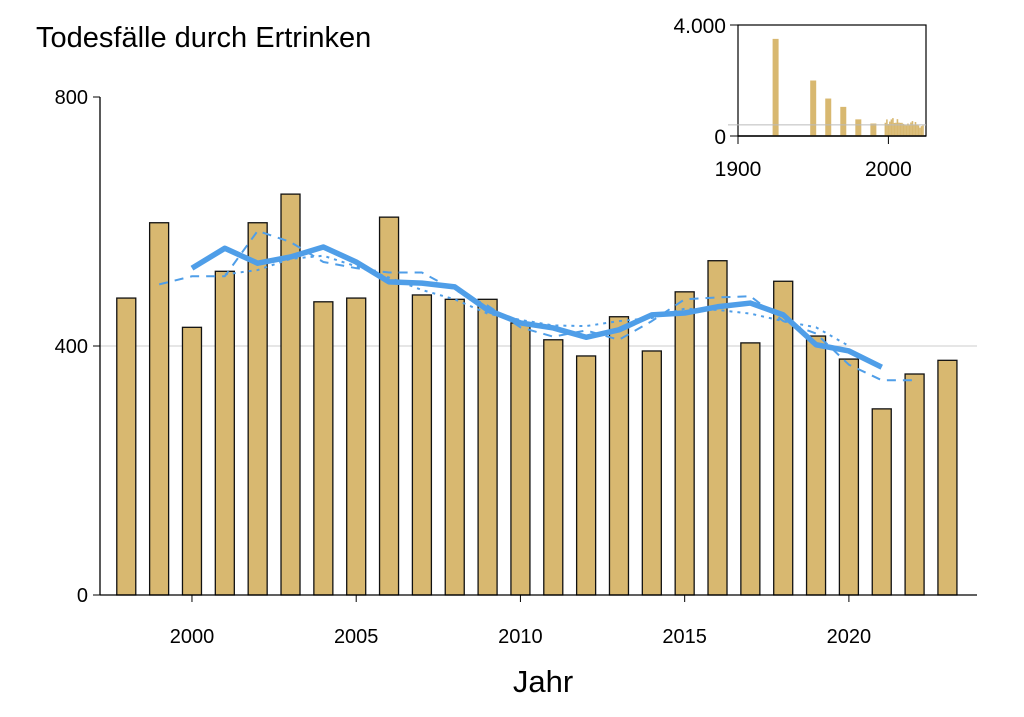 This screenshot has width=1024, height=717. What do you see at coordinates (520, 459) in the screenshot?
I see `bar-2010` at bounding box center [520, 459].